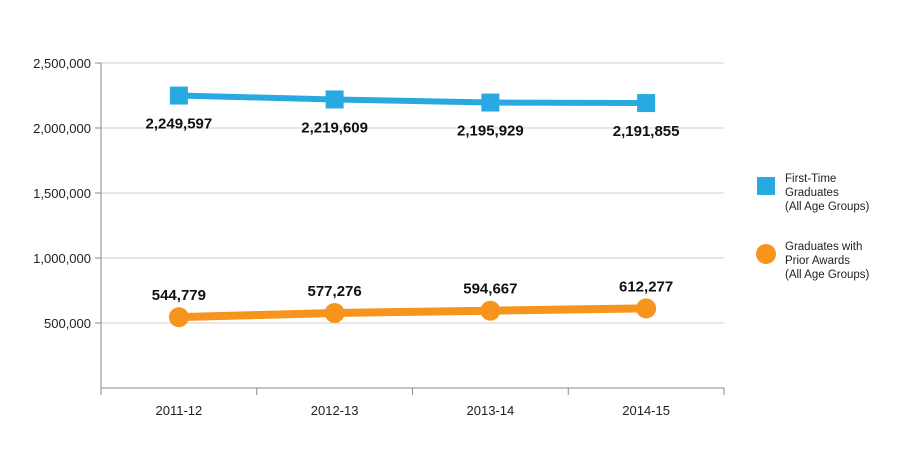  Describe the element at coordinates (335, 410) in the screenshot. I see `x-tick-label: 2012-13` at that location.